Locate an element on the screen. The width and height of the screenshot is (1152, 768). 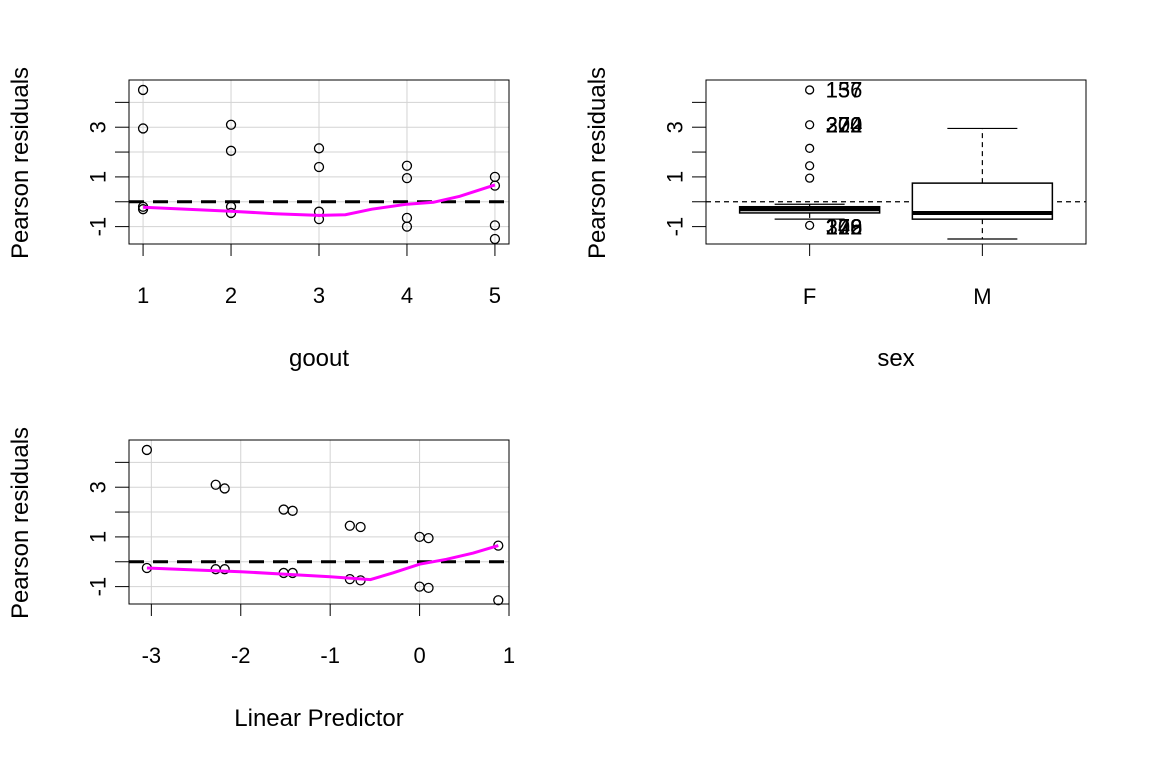
x-tick-label: -1 is located at coordinates (330, 655).